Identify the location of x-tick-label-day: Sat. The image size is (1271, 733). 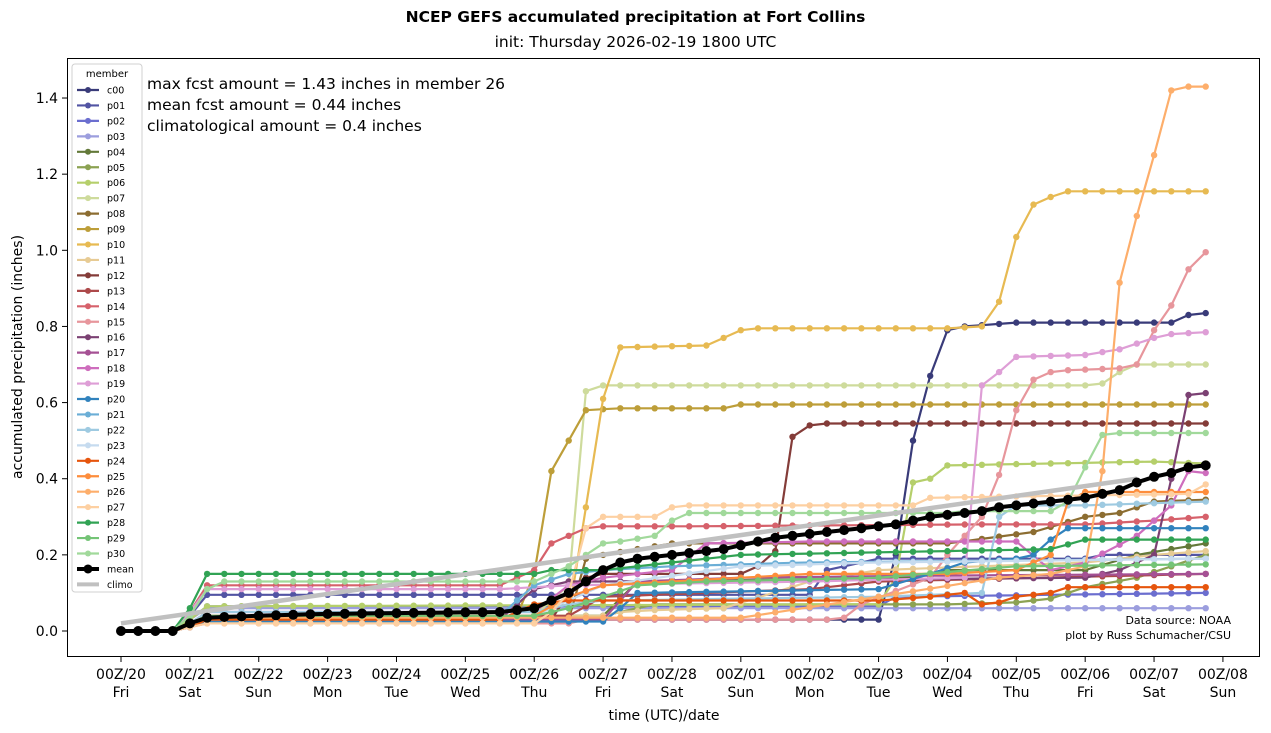
(189, 693).